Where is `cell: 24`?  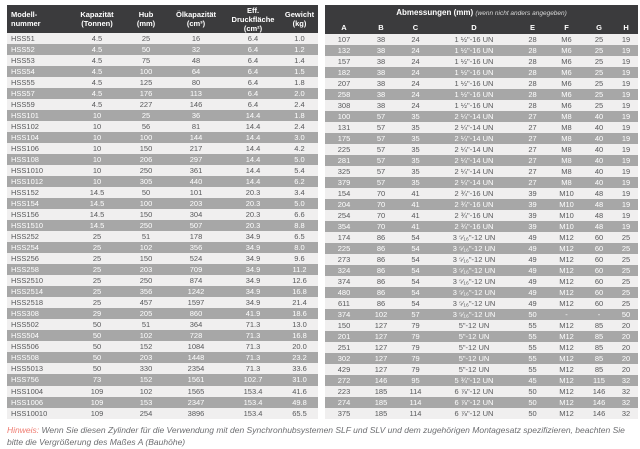
cell: 24 is located at coordinates (415, 72).